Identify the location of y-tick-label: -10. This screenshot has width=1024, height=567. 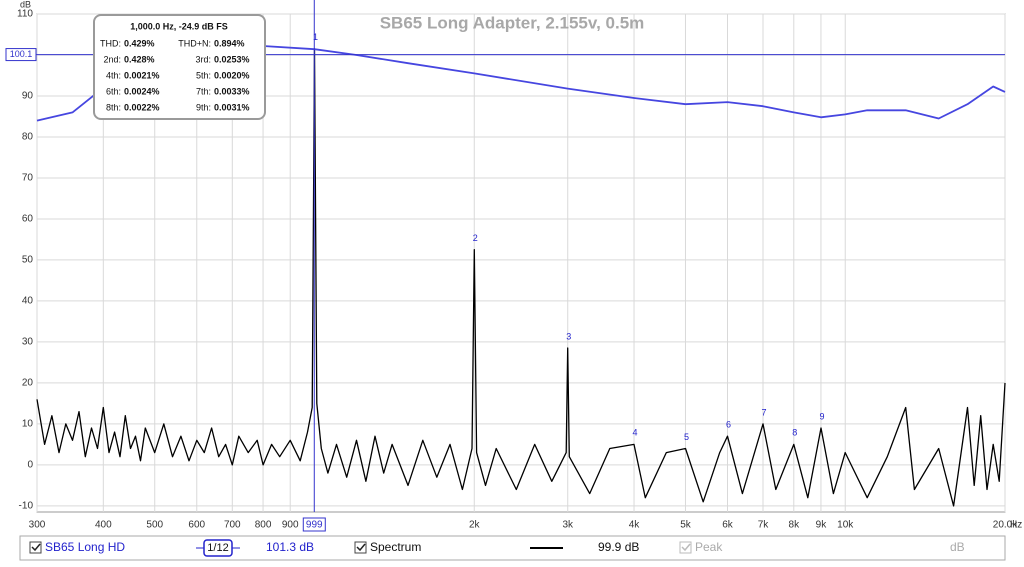
(26, 505).